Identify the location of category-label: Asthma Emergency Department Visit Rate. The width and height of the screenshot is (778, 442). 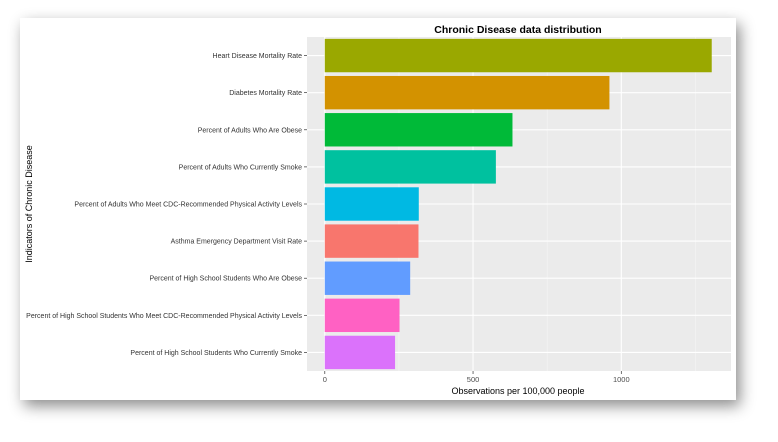
(236, 242).